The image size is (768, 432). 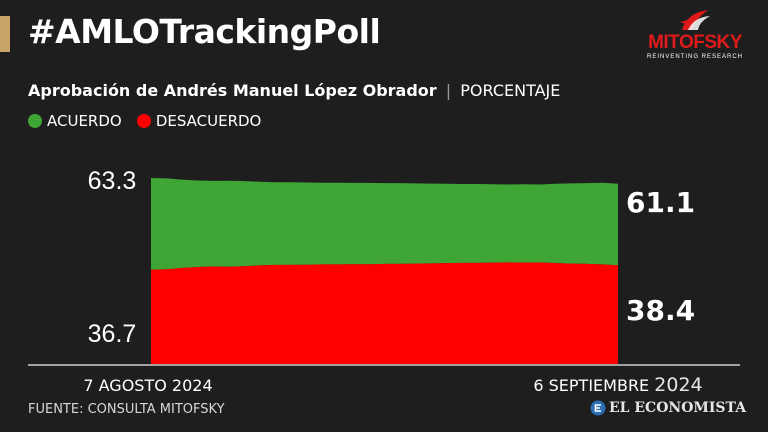 I want to click on end-value-label-acuerdo: 61.1, so click(x=660, y=202).